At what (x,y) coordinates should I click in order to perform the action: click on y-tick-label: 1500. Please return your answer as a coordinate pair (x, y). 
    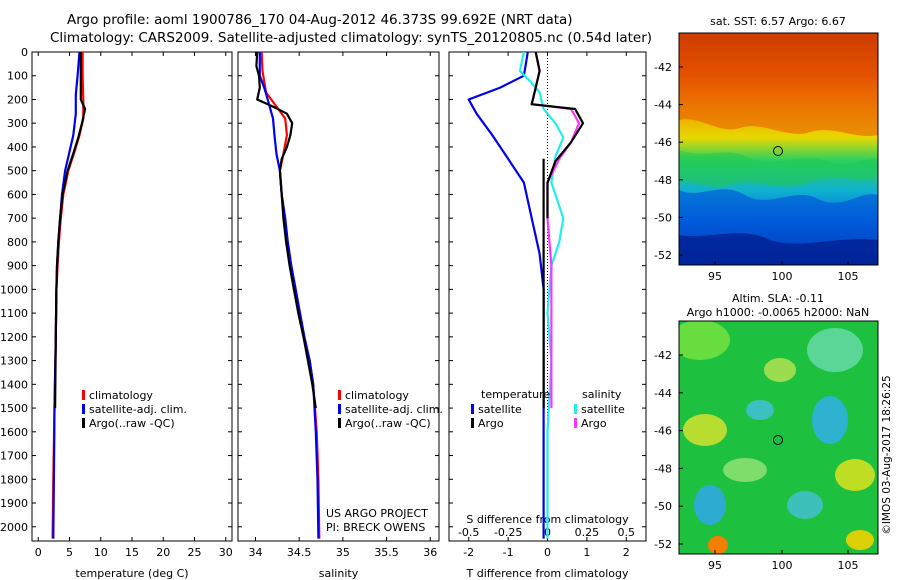
    Looking at the image, I should click on (14, 408).